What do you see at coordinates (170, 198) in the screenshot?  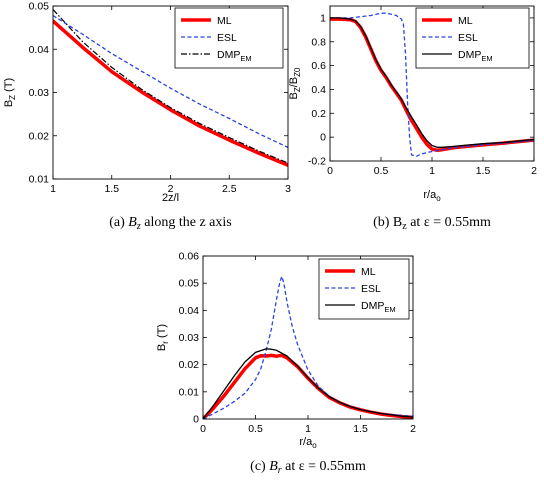 I see `x-axis-label: 2z/l` at bounding box center [170, 198].